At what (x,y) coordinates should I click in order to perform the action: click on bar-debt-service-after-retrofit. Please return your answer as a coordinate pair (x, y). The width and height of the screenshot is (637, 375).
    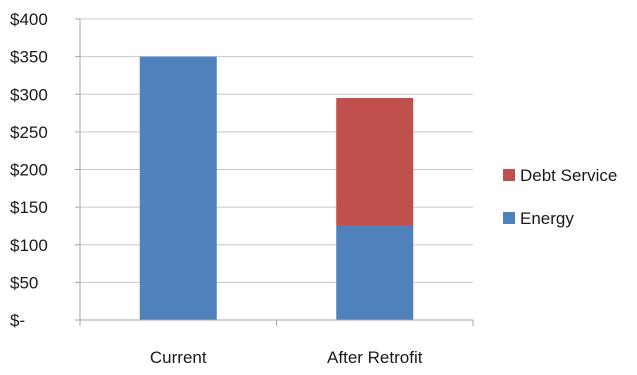
    Looking at the image, I should click on (375, 162).